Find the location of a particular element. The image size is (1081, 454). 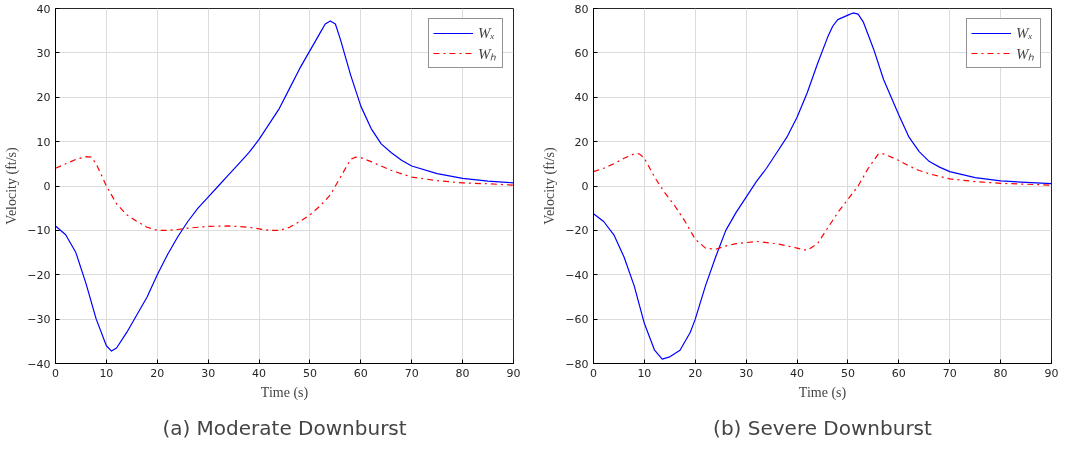

y-tick-label: 30 is located at coordinates (43, 53).